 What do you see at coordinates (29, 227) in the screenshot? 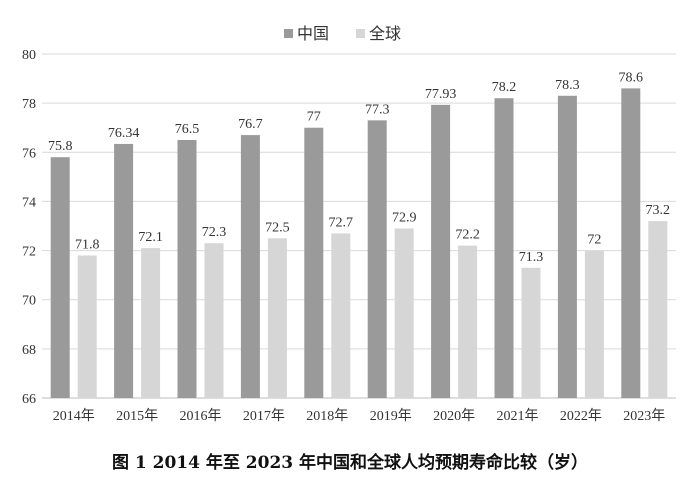
I see `y-axis: 66 68 70 72 74 76 78 80` at bounding box center [29, 227].